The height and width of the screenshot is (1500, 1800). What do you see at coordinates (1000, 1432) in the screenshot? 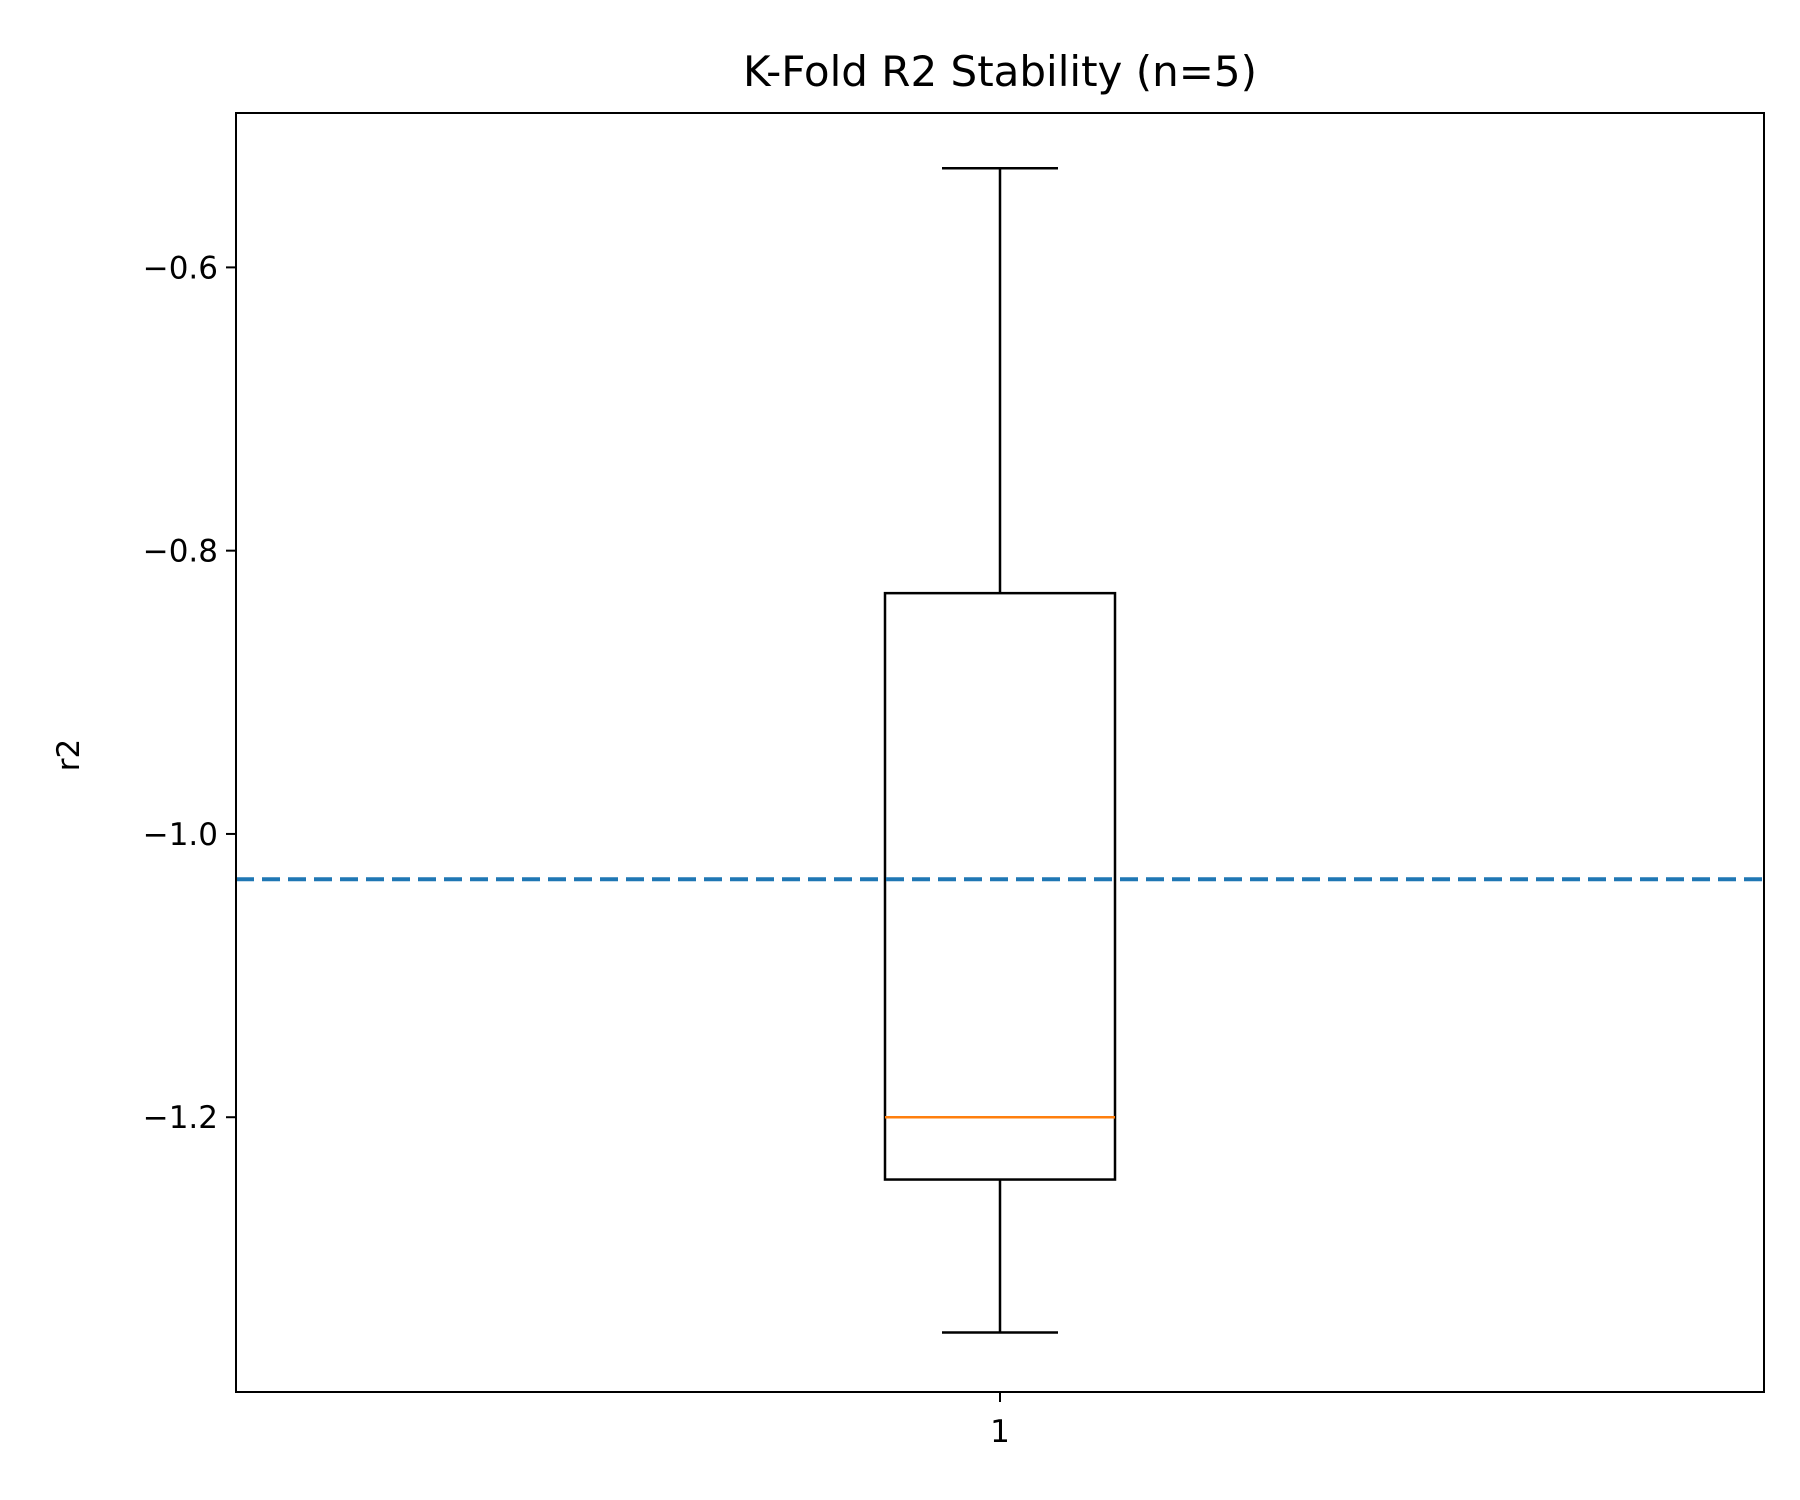
I see `x-tick-label: 1` at bounding box center [1000, 1432].